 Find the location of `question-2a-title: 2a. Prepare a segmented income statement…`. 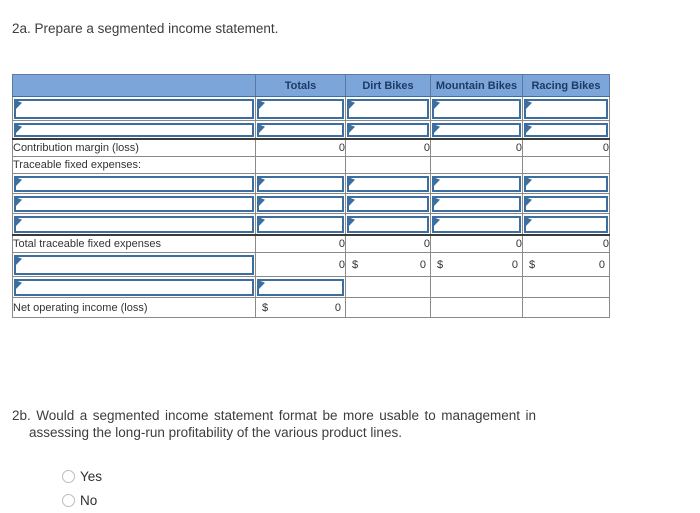

question-2a-title: 2a. Prepare a segmented income statement… is located at coordinates (145, 28).